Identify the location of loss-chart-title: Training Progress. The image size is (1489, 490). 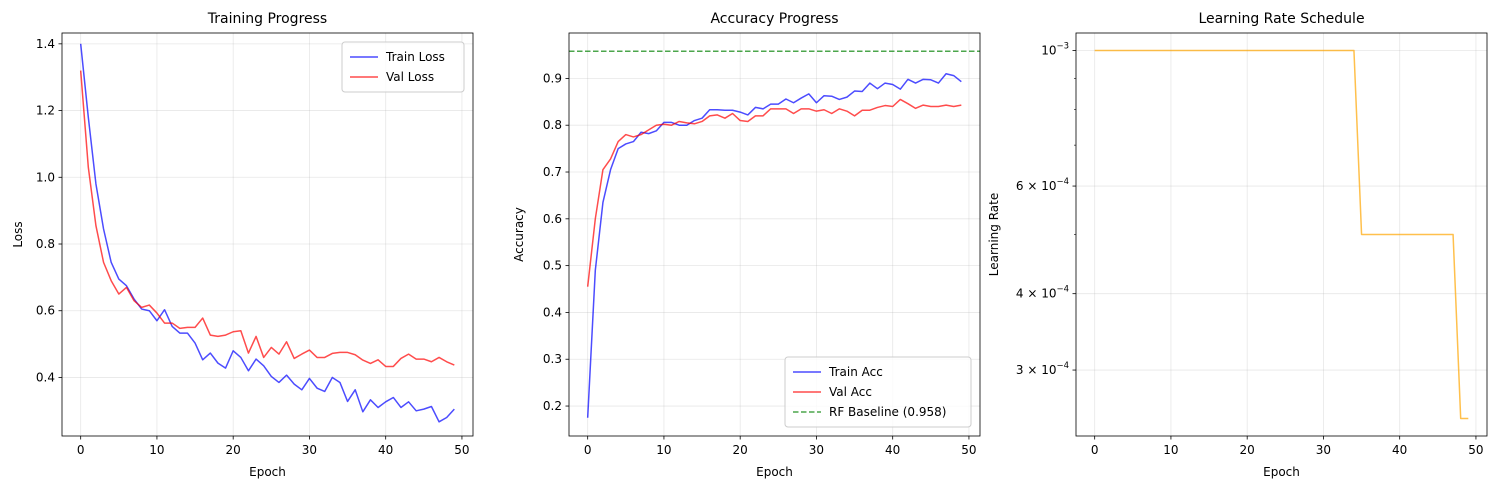
(267, 19).